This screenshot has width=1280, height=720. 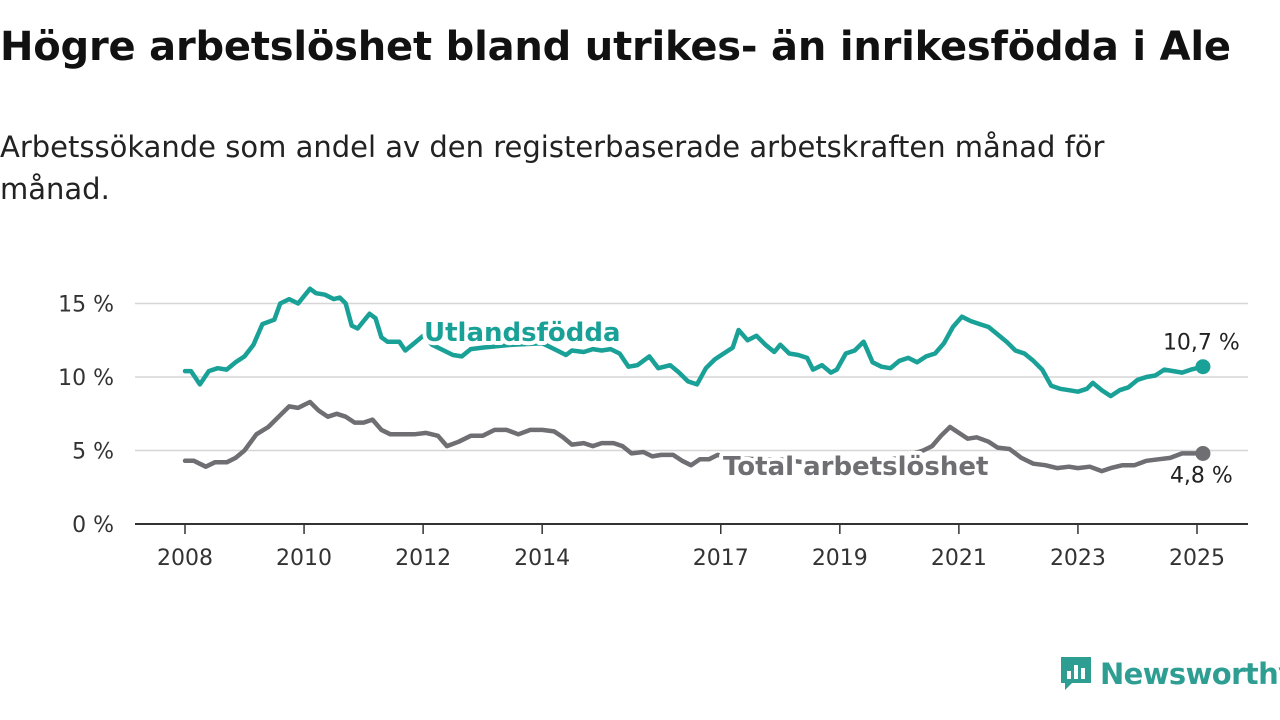 I want to click on x-tick-label: 2012, so click(x=423, y=558).